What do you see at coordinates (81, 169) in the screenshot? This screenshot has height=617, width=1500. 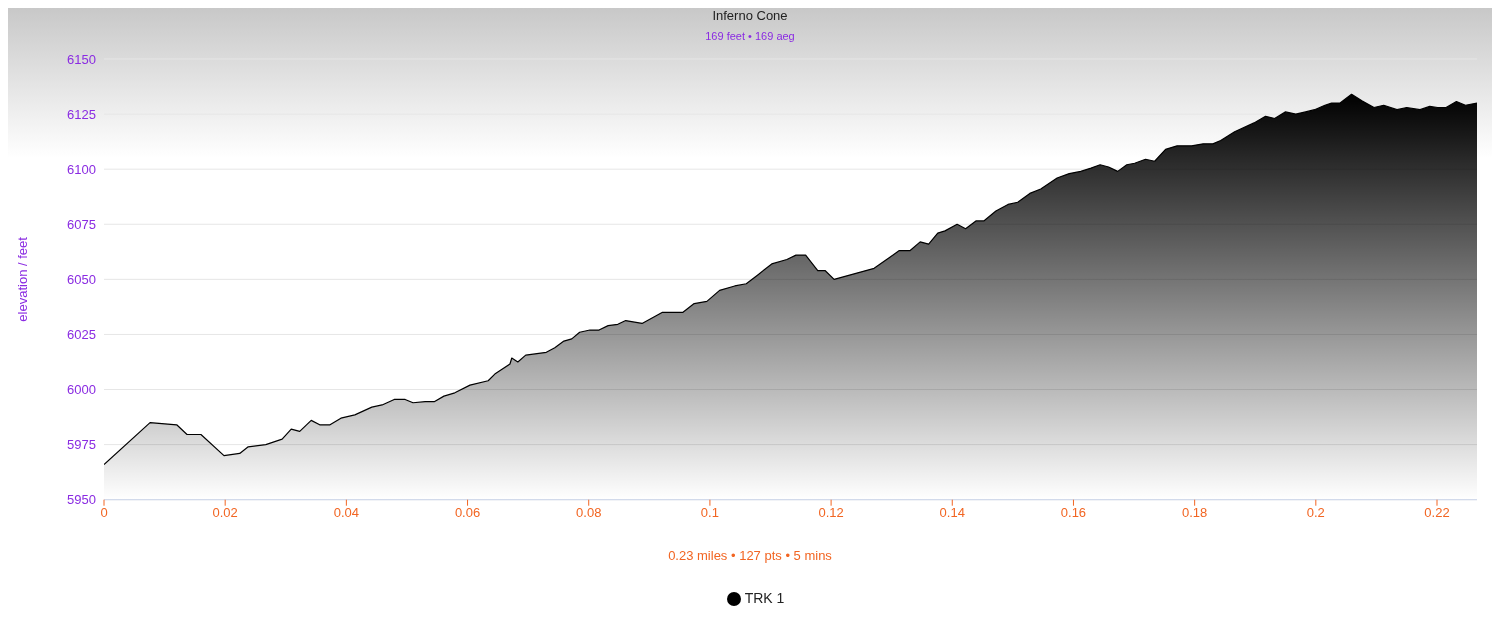 I see `y-tick-label: 6100` at bounding box center [81, 169].